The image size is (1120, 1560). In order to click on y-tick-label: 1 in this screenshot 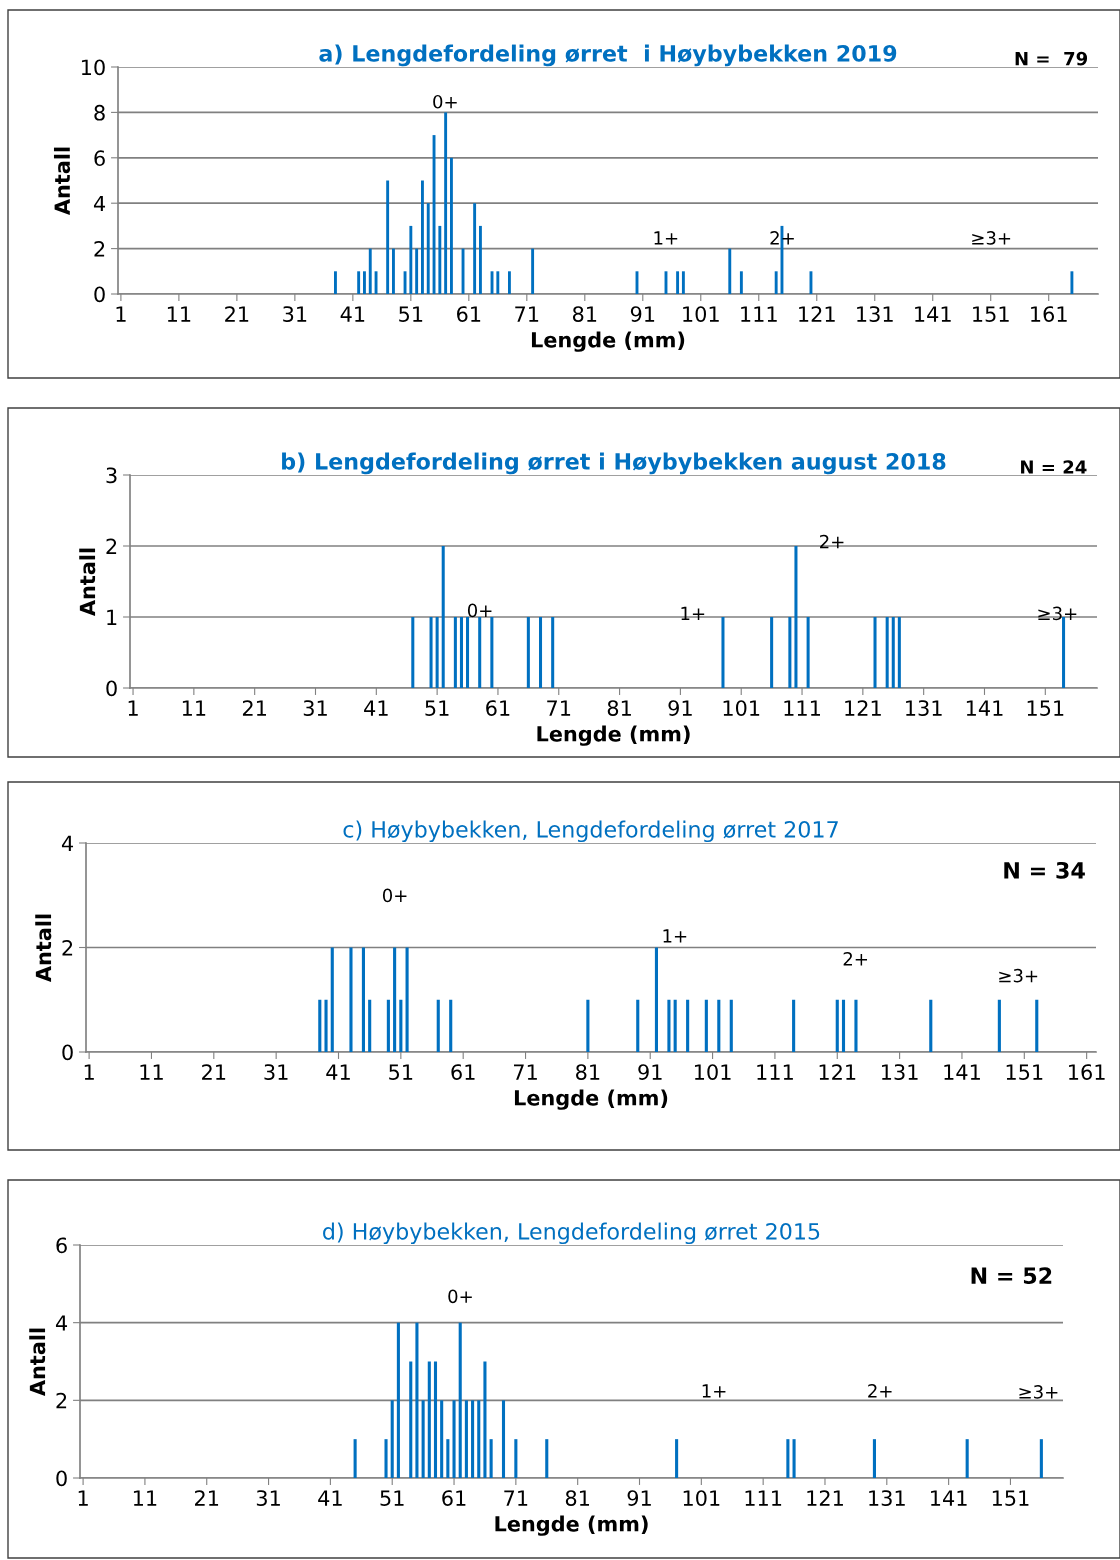, I will do `click(112, 617)`.